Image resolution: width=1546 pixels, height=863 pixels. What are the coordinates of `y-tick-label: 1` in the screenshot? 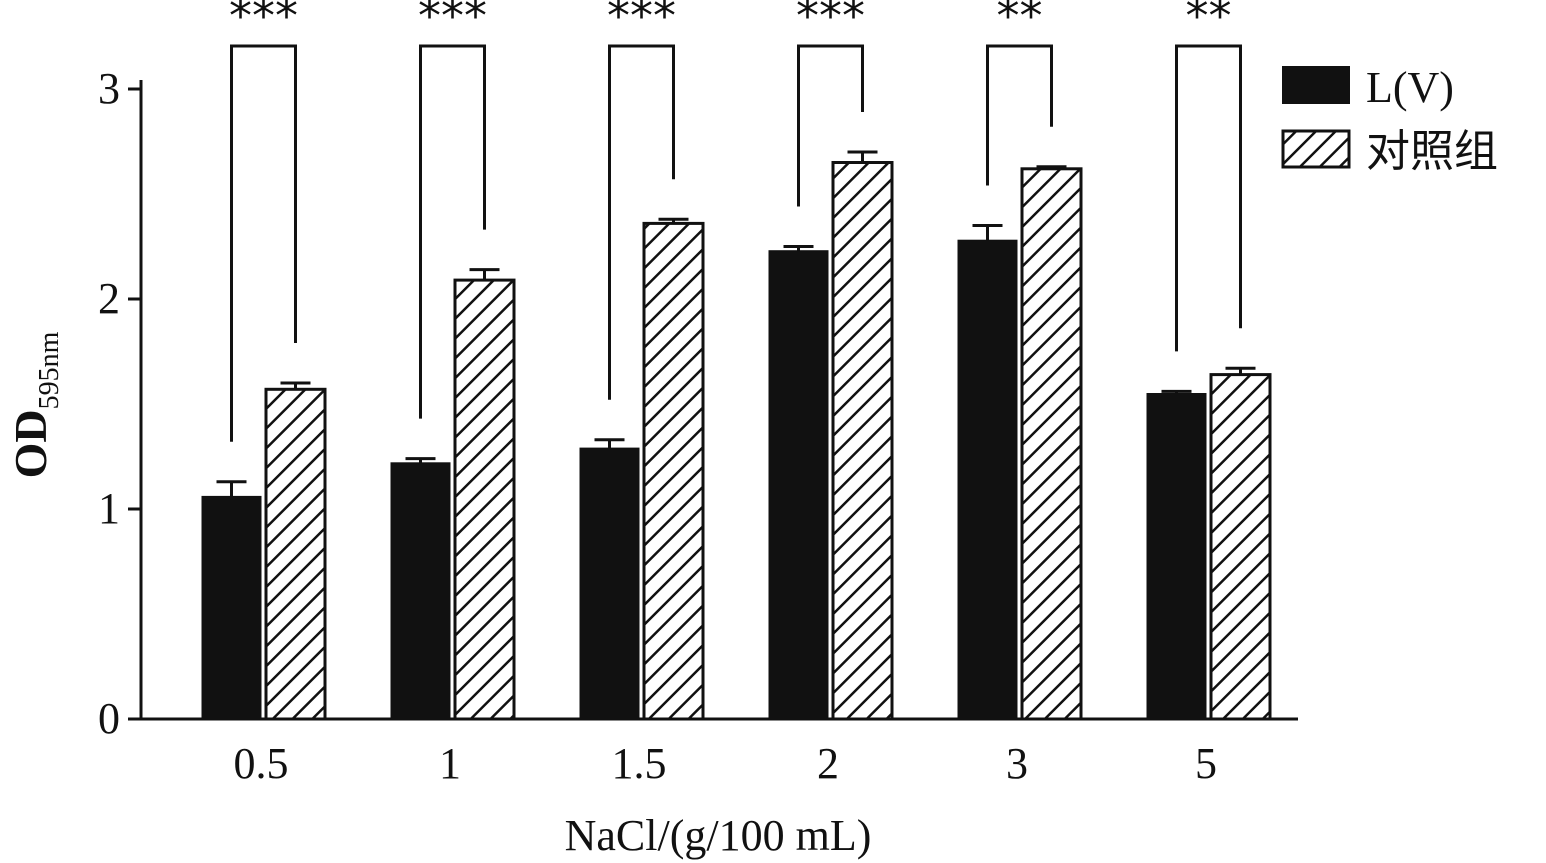 It's located at (109, 508).